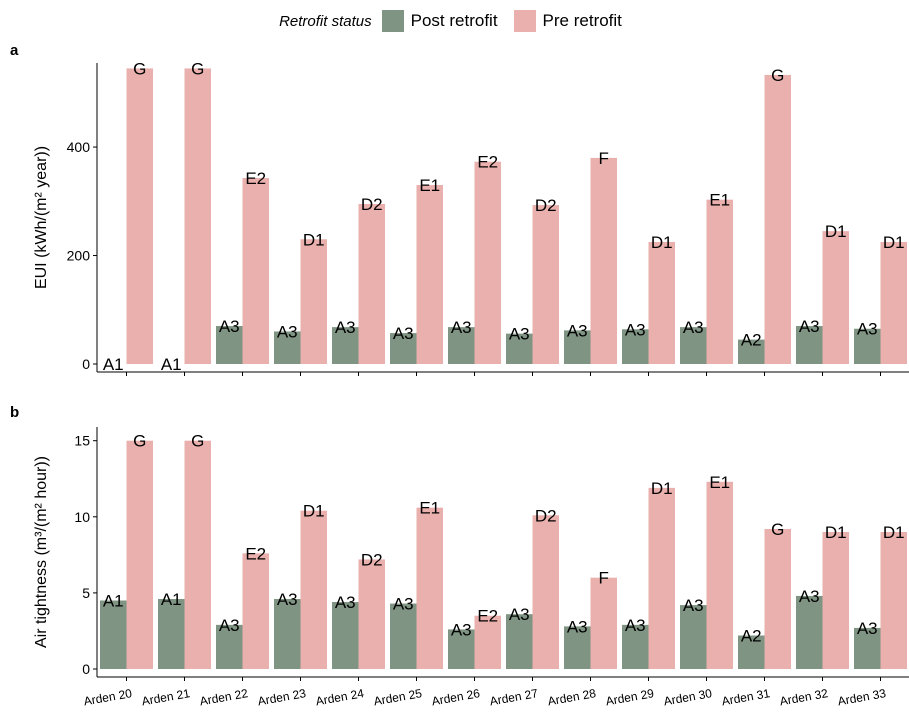 This screenshot has height=725, width=909. What do you see at coordinates (524, 21) in the screenshot?
I see `legend-swatch-pre` at bounding box center [524, 21].